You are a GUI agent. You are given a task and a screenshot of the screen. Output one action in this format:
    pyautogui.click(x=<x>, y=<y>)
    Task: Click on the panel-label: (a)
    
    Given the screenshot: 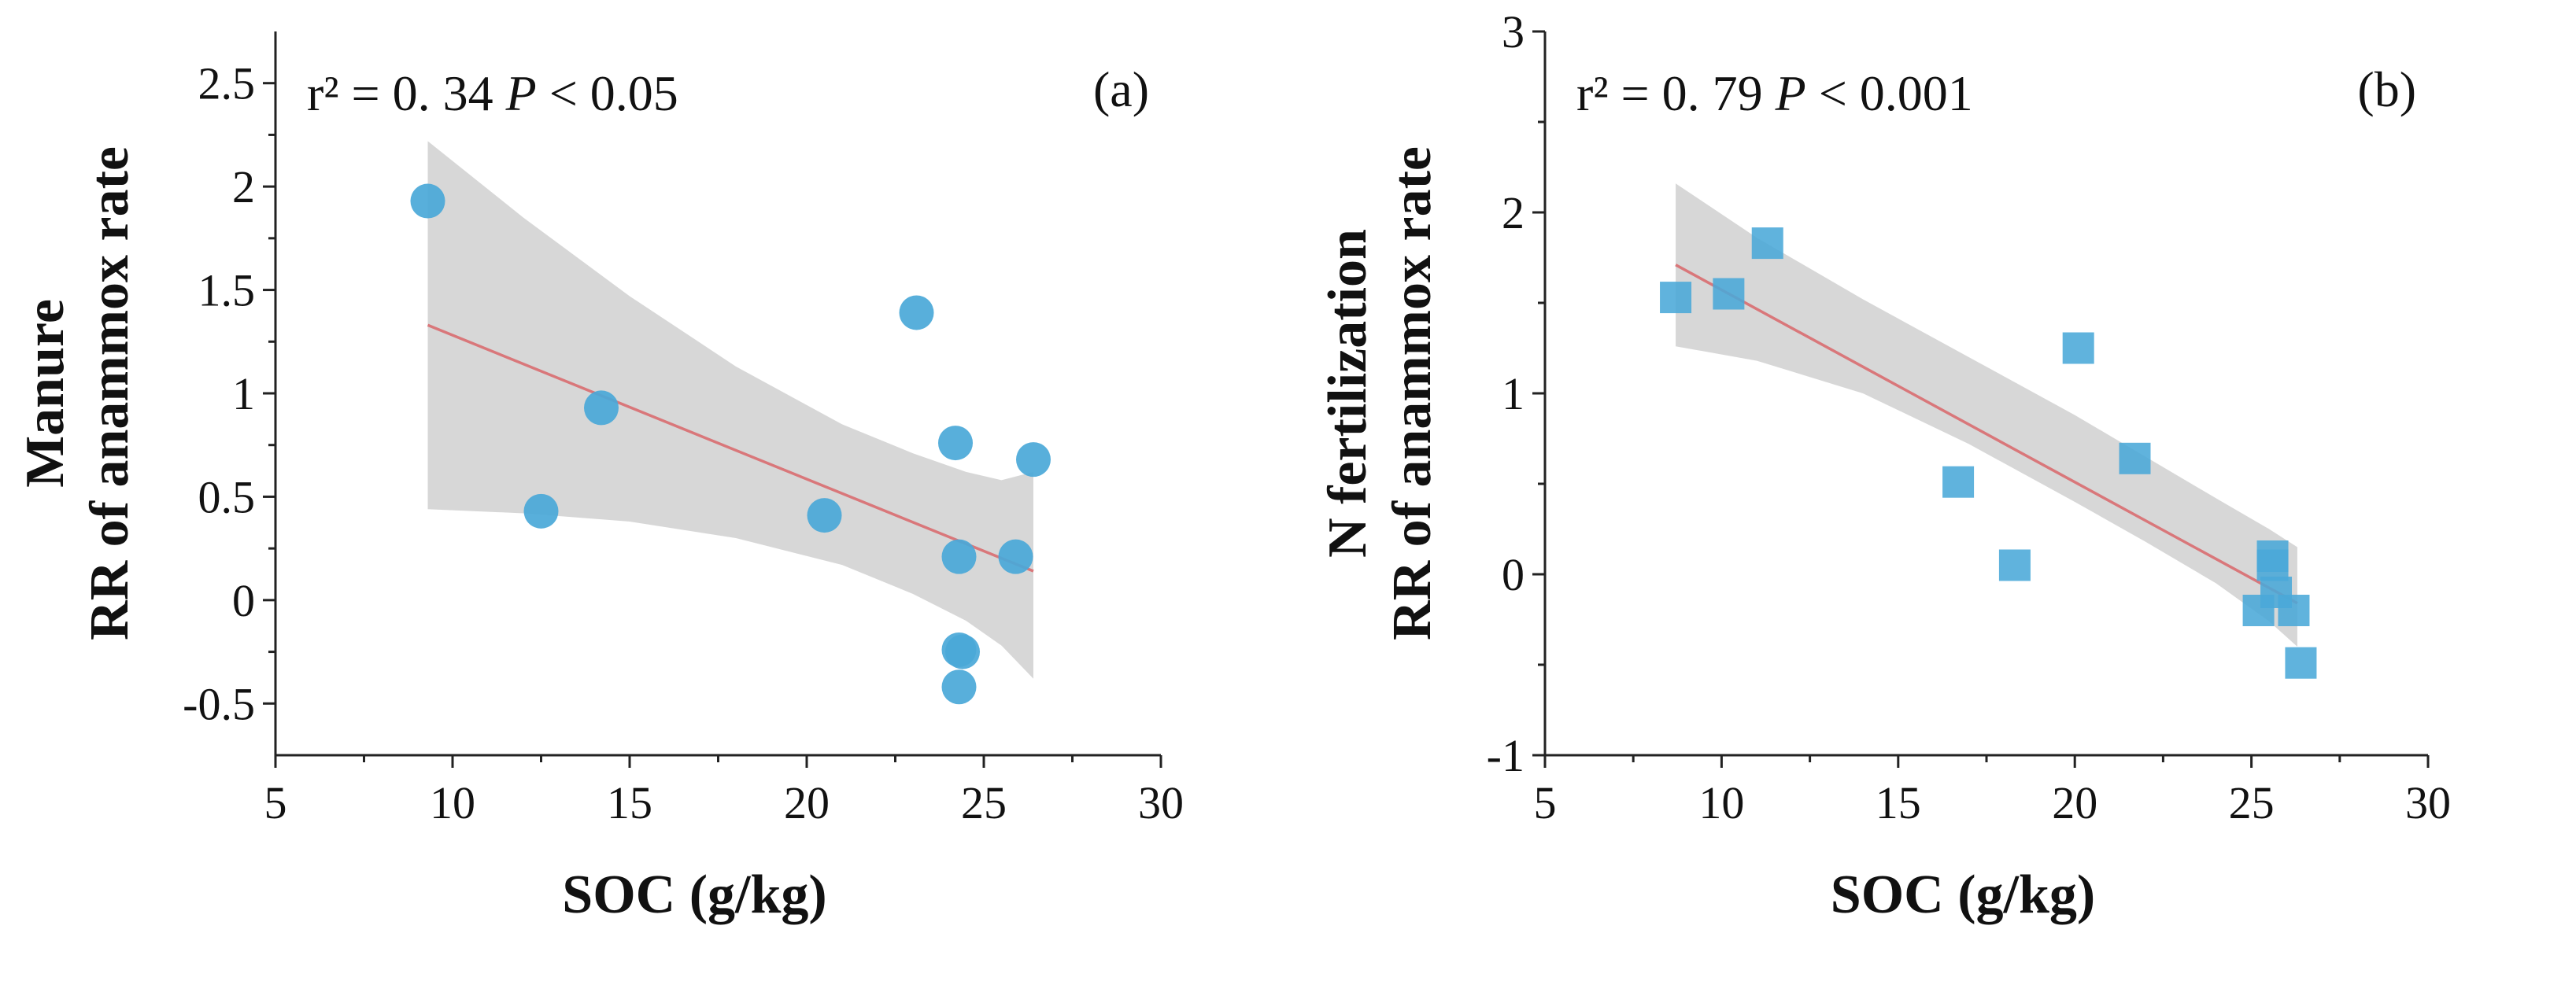 What is the action you would take?
    pyautogui.click(x=1121, y=89)
    